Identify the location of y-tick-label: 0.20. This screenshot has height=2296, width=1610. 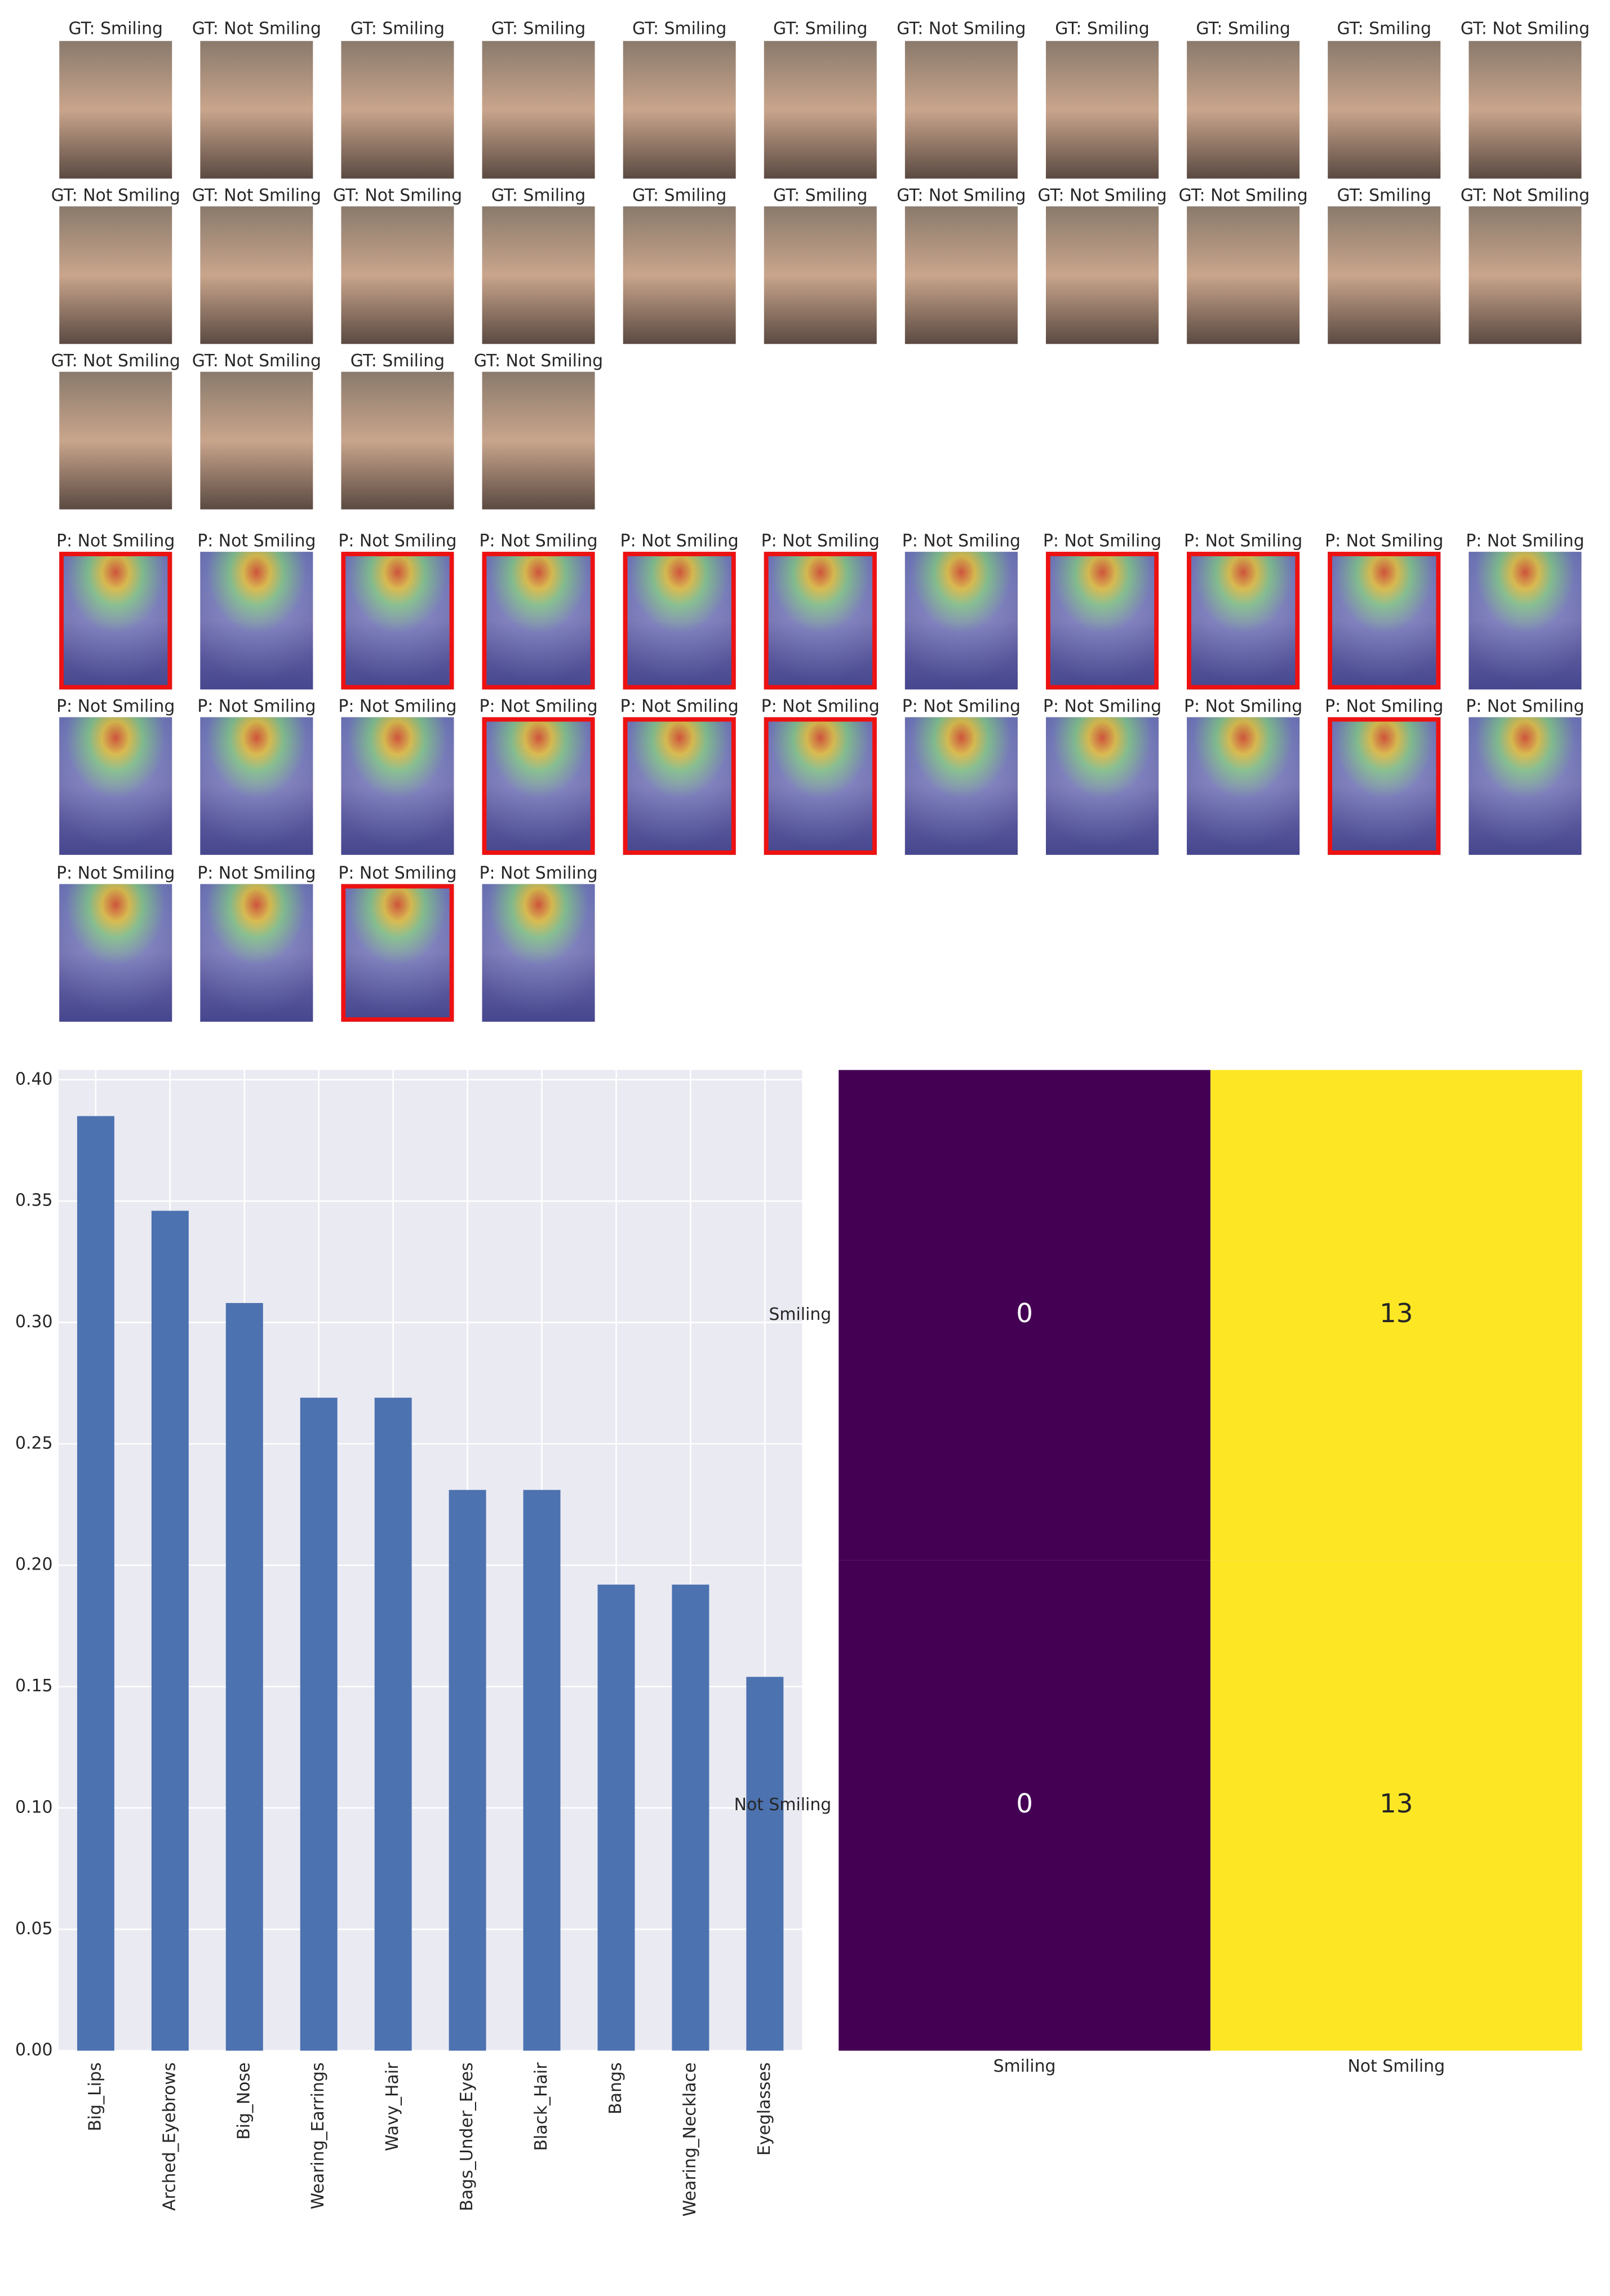
(33, 1565).